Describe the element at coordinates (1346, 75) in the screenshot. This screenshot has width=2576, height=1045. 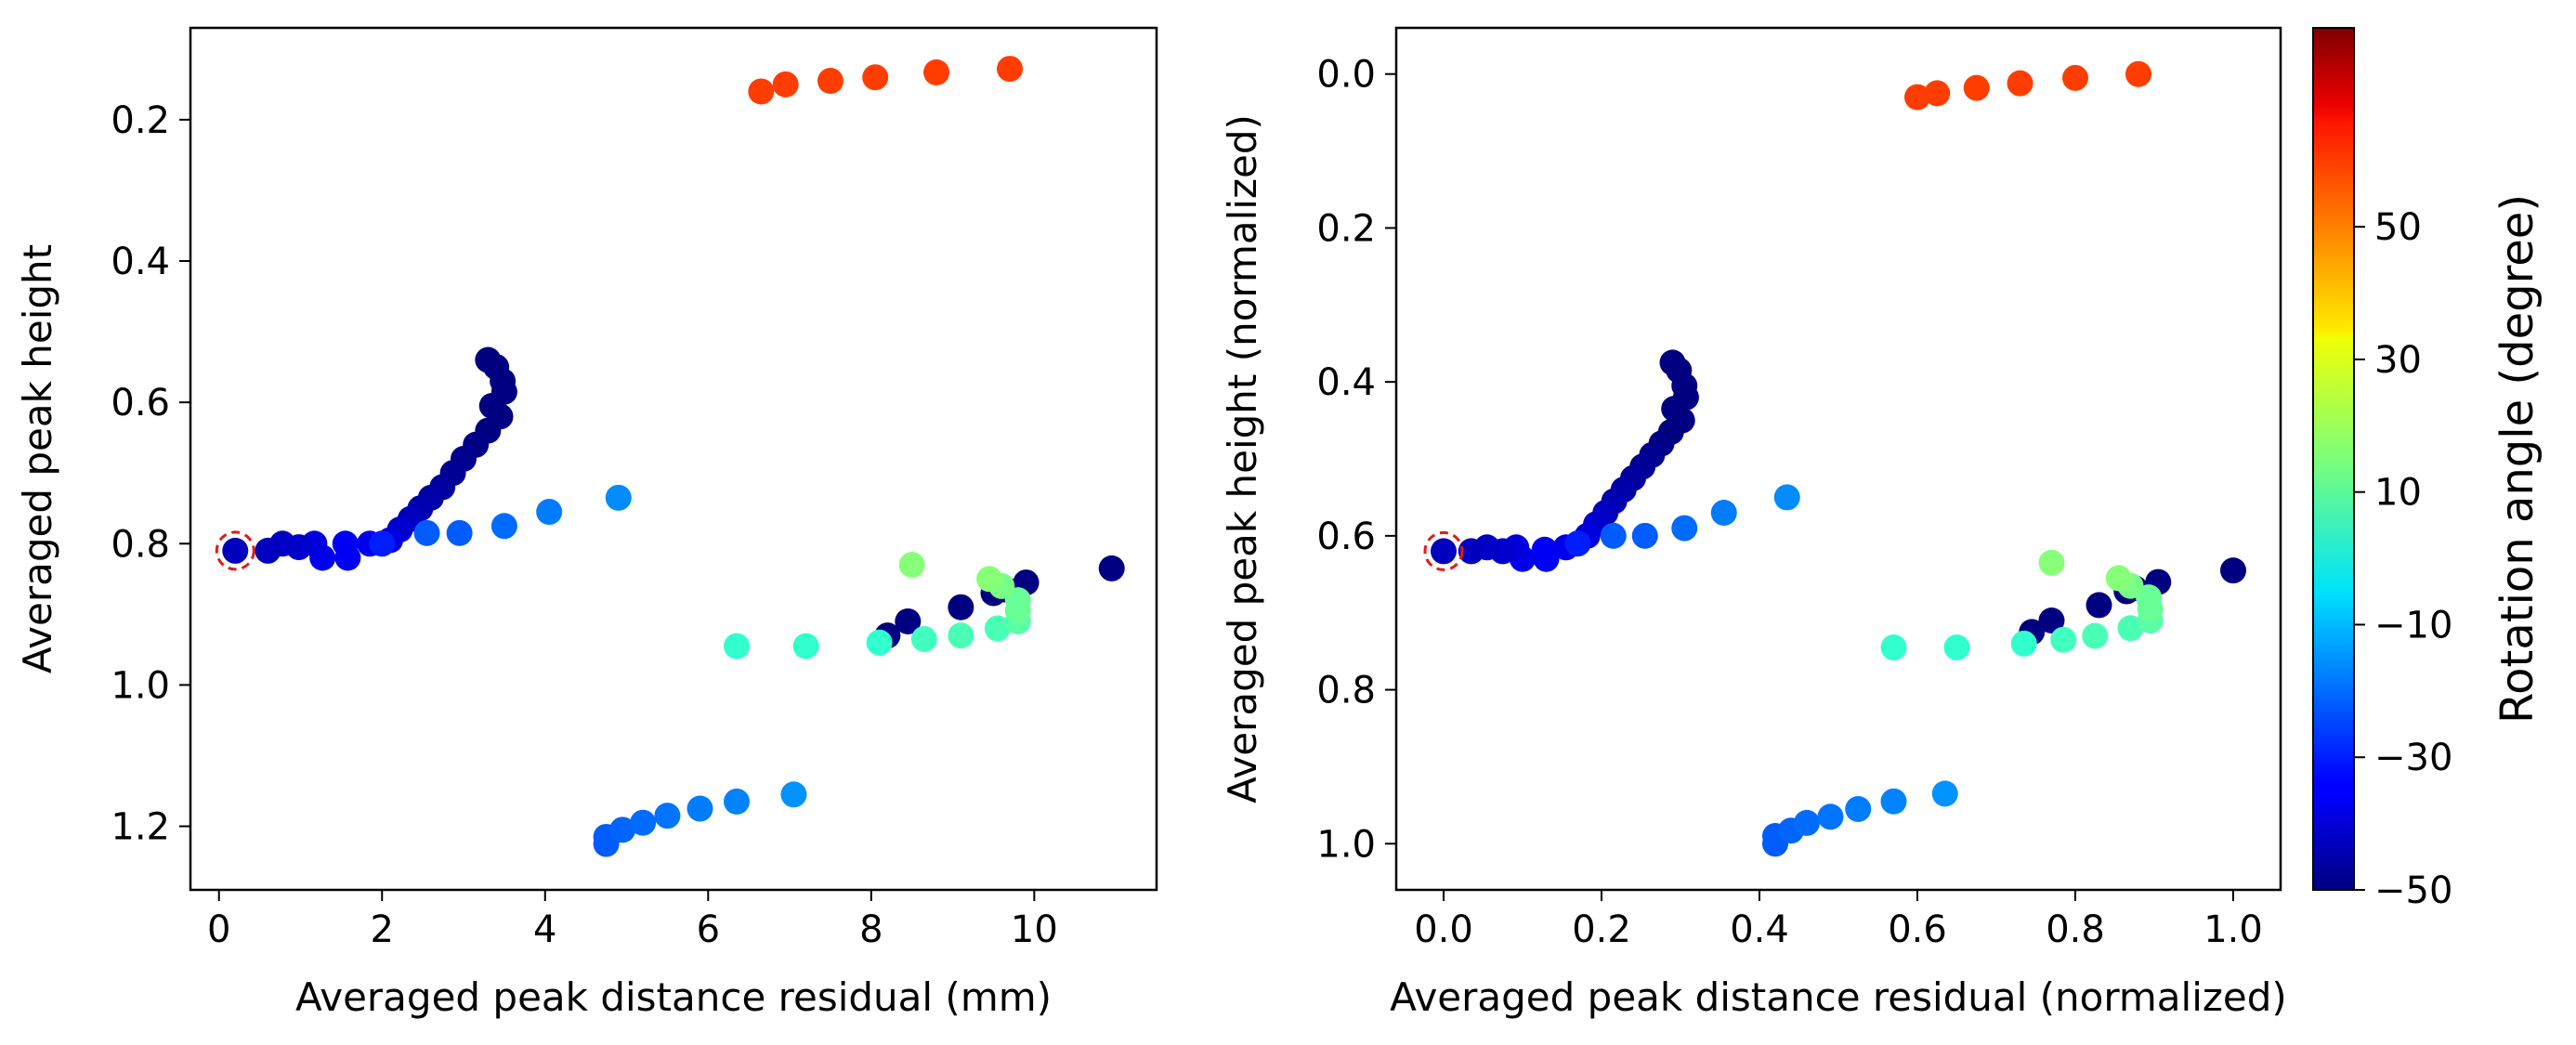
I see `y-tick-label: 0.0` at that location.